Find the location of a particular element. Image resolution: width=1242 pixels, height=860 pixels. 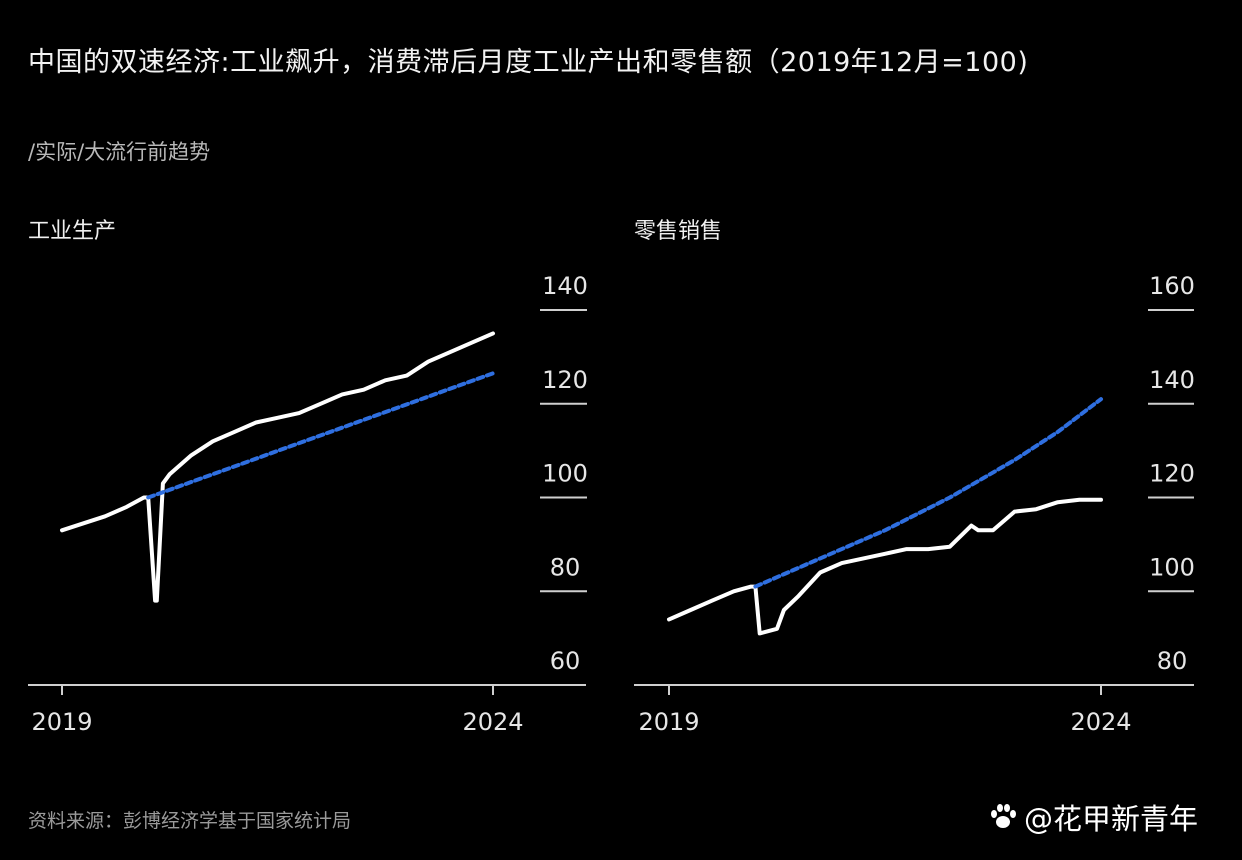

y-tick-label: 160 is located at coordinates (1172, 286).